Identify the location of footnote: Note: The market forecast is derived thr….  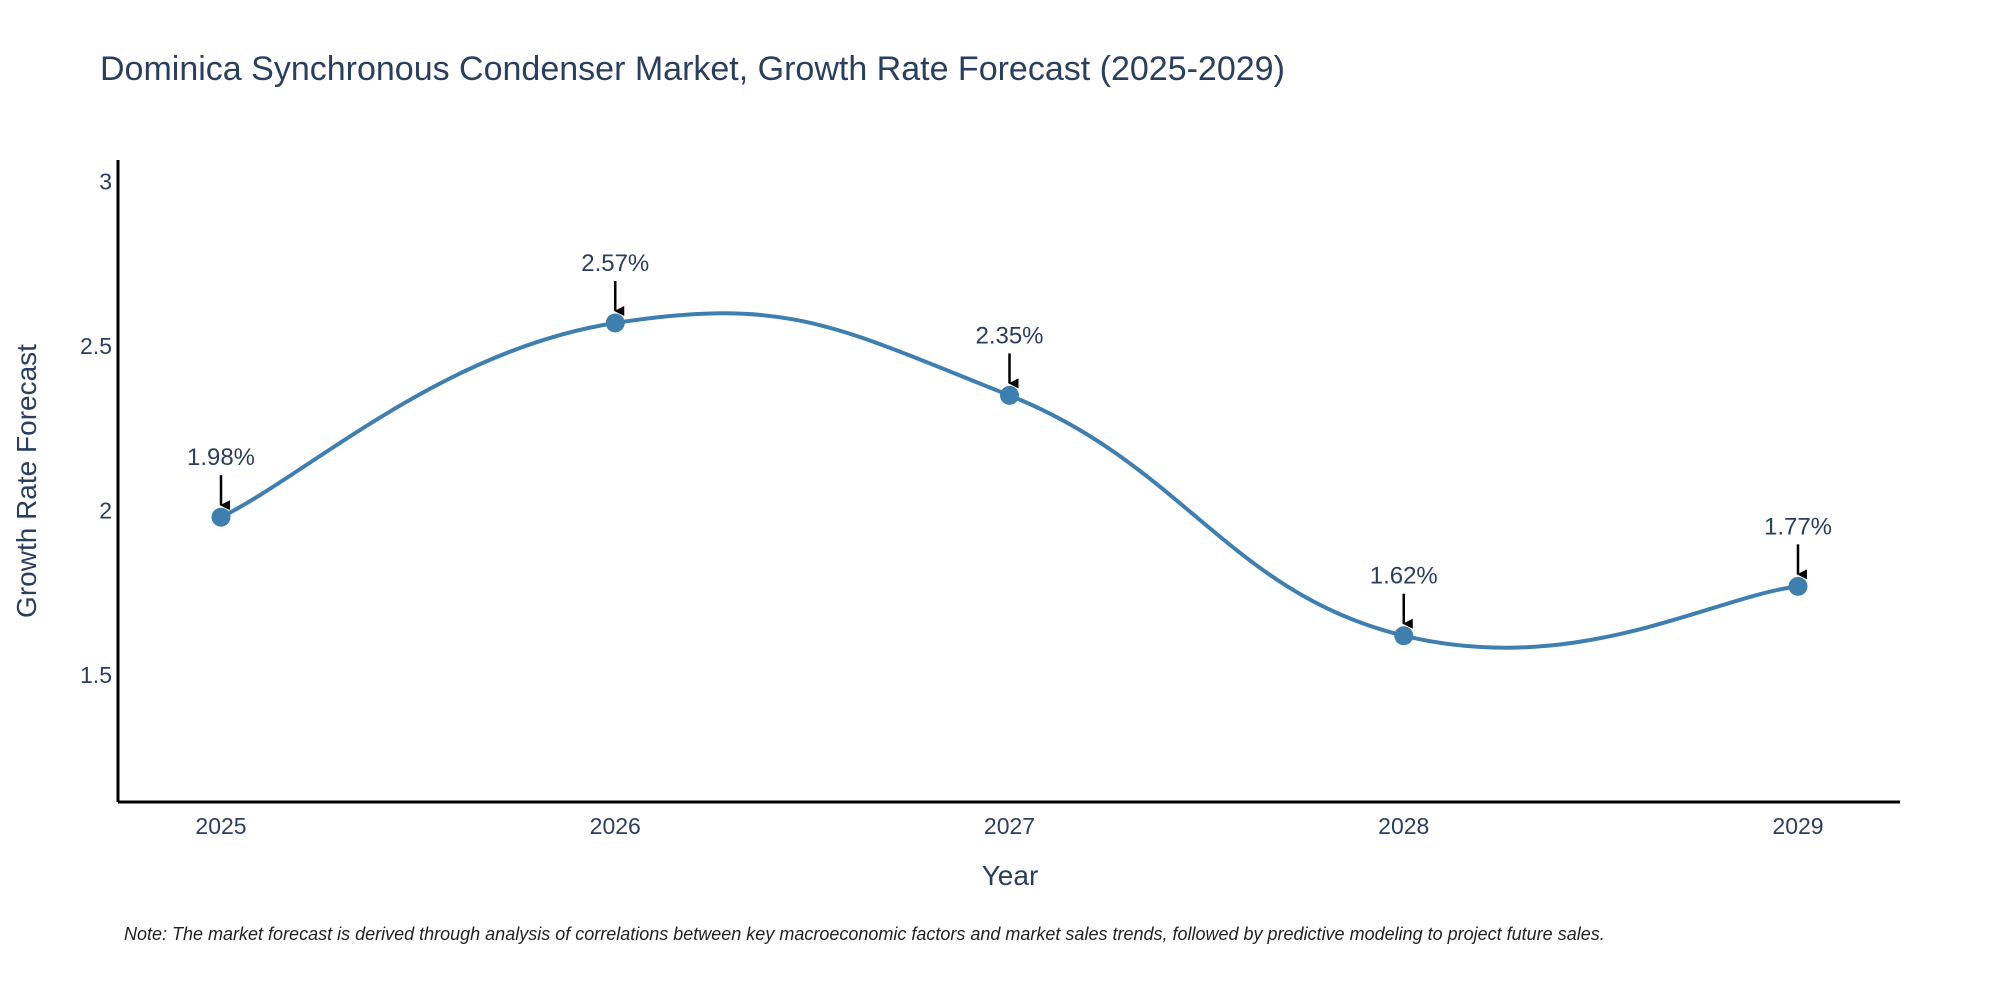
(864, 934).